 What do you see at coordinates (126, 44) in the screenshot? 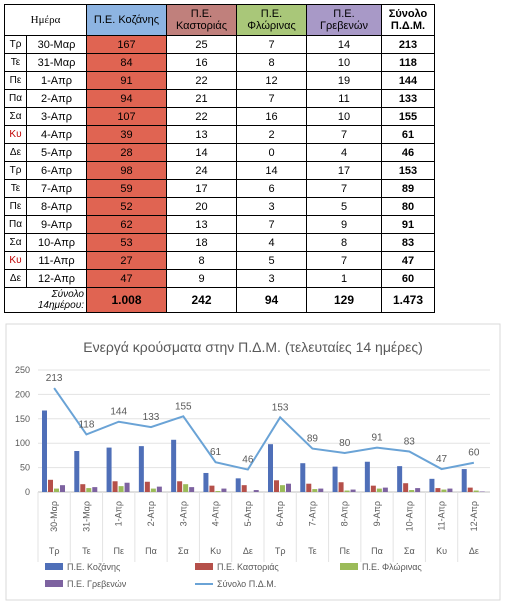
I see `table-cell: 167` at bounding box center [126, 44].